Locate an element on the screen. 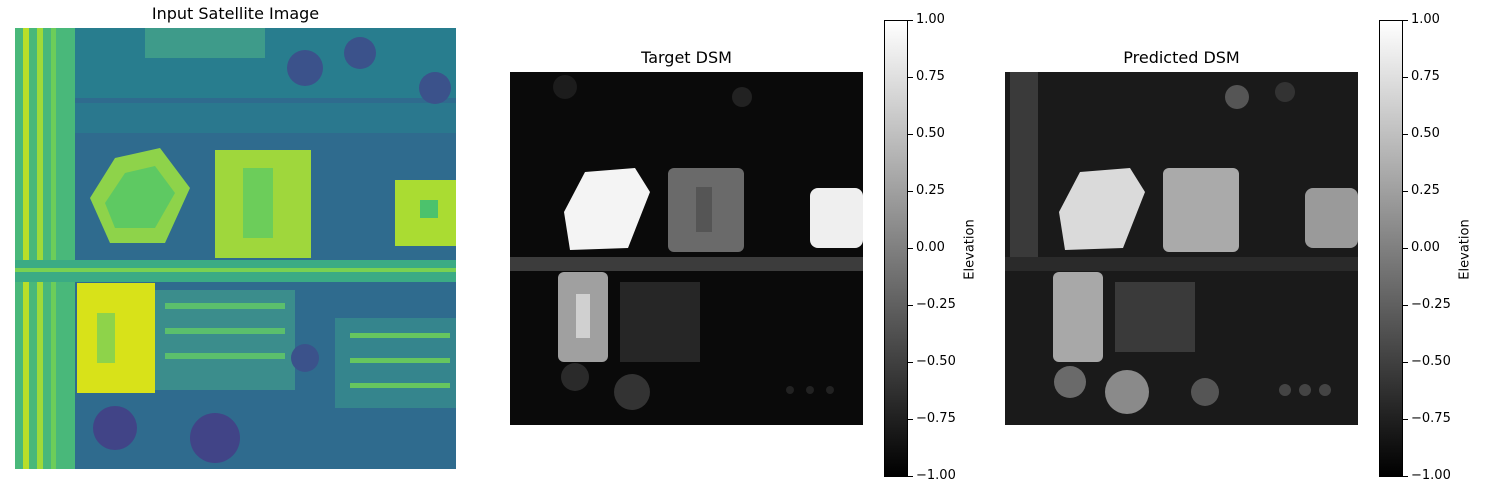  target-dsm-title: Target DSM is located at coordinates (686, 57).